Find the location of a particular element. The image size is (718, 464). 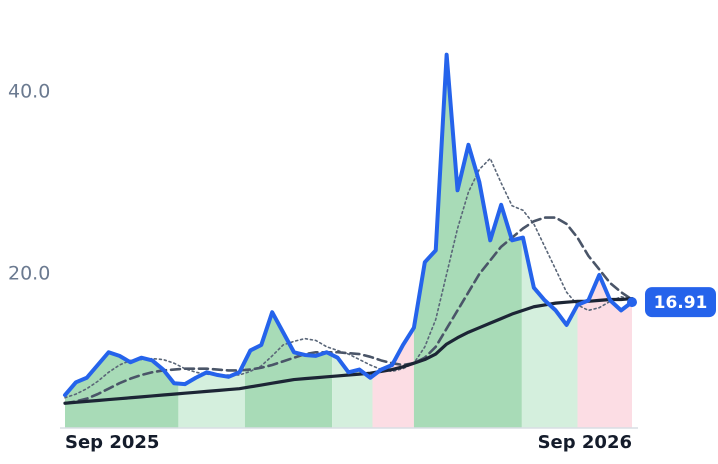

y-tick-label: 20.0 is located at coordinates (29, 274).